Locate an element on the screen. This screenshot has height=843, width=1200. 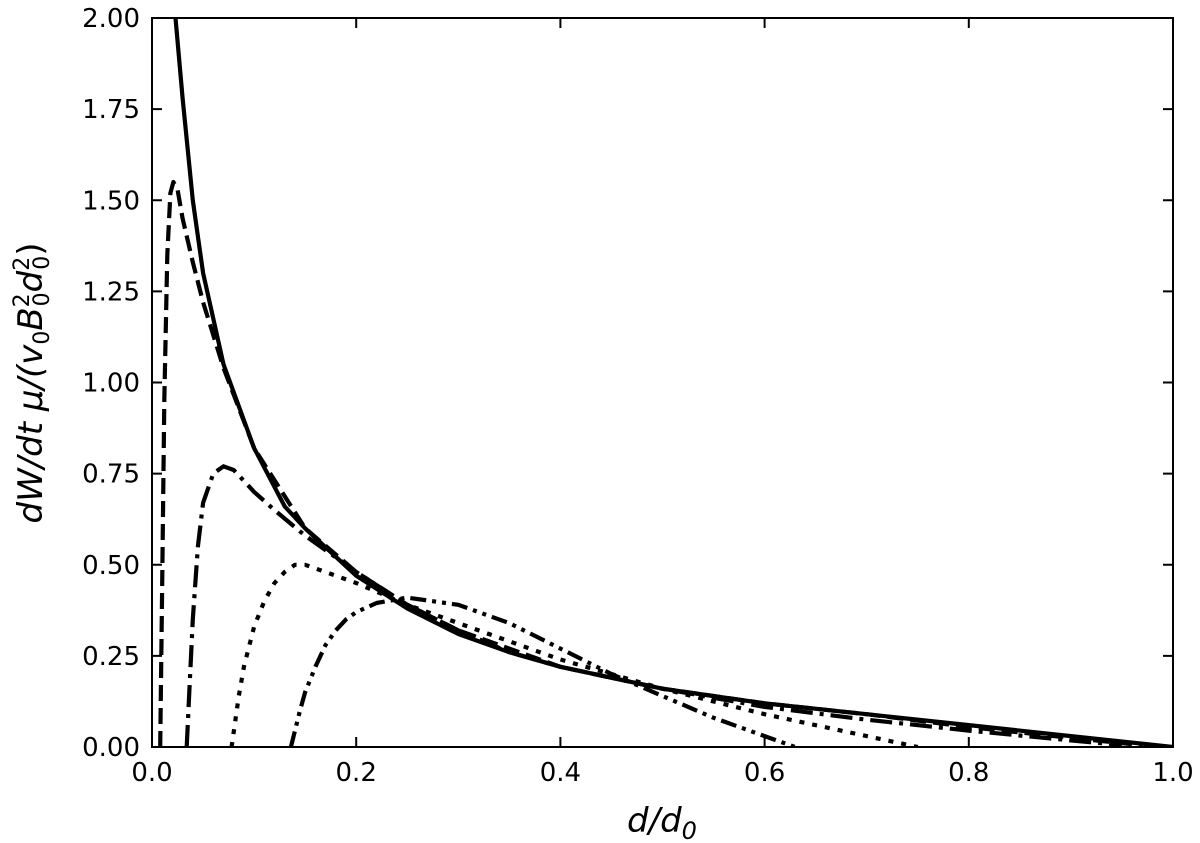
x-axis-label: d/d0 is located at coordinates (662, 822).